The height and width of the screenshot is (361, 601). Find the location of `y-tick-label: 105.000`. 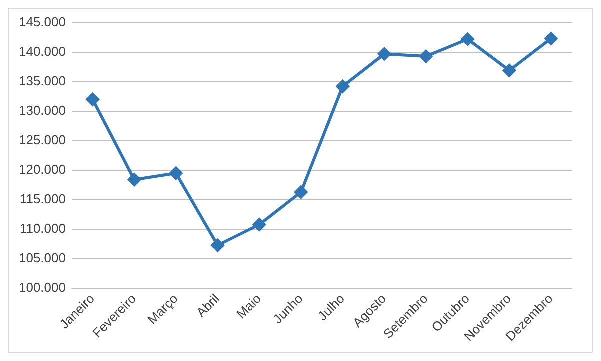

y-tick-label: 105.000 is located at coordinates (42, 258).